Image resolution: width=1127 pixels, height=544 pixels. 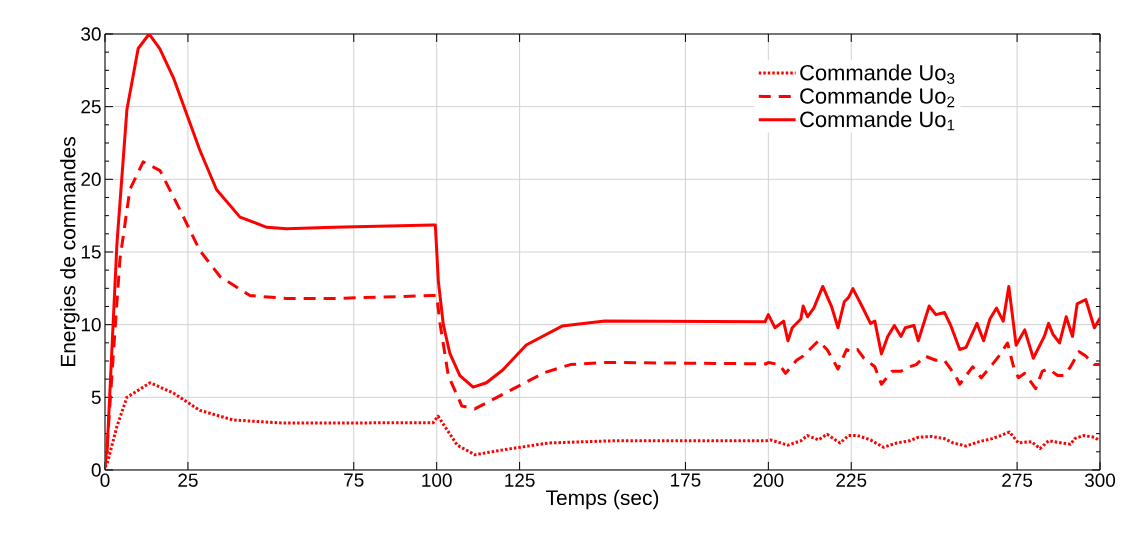 I want to click on y-tick-label: 10, so click(x=91, y=324).